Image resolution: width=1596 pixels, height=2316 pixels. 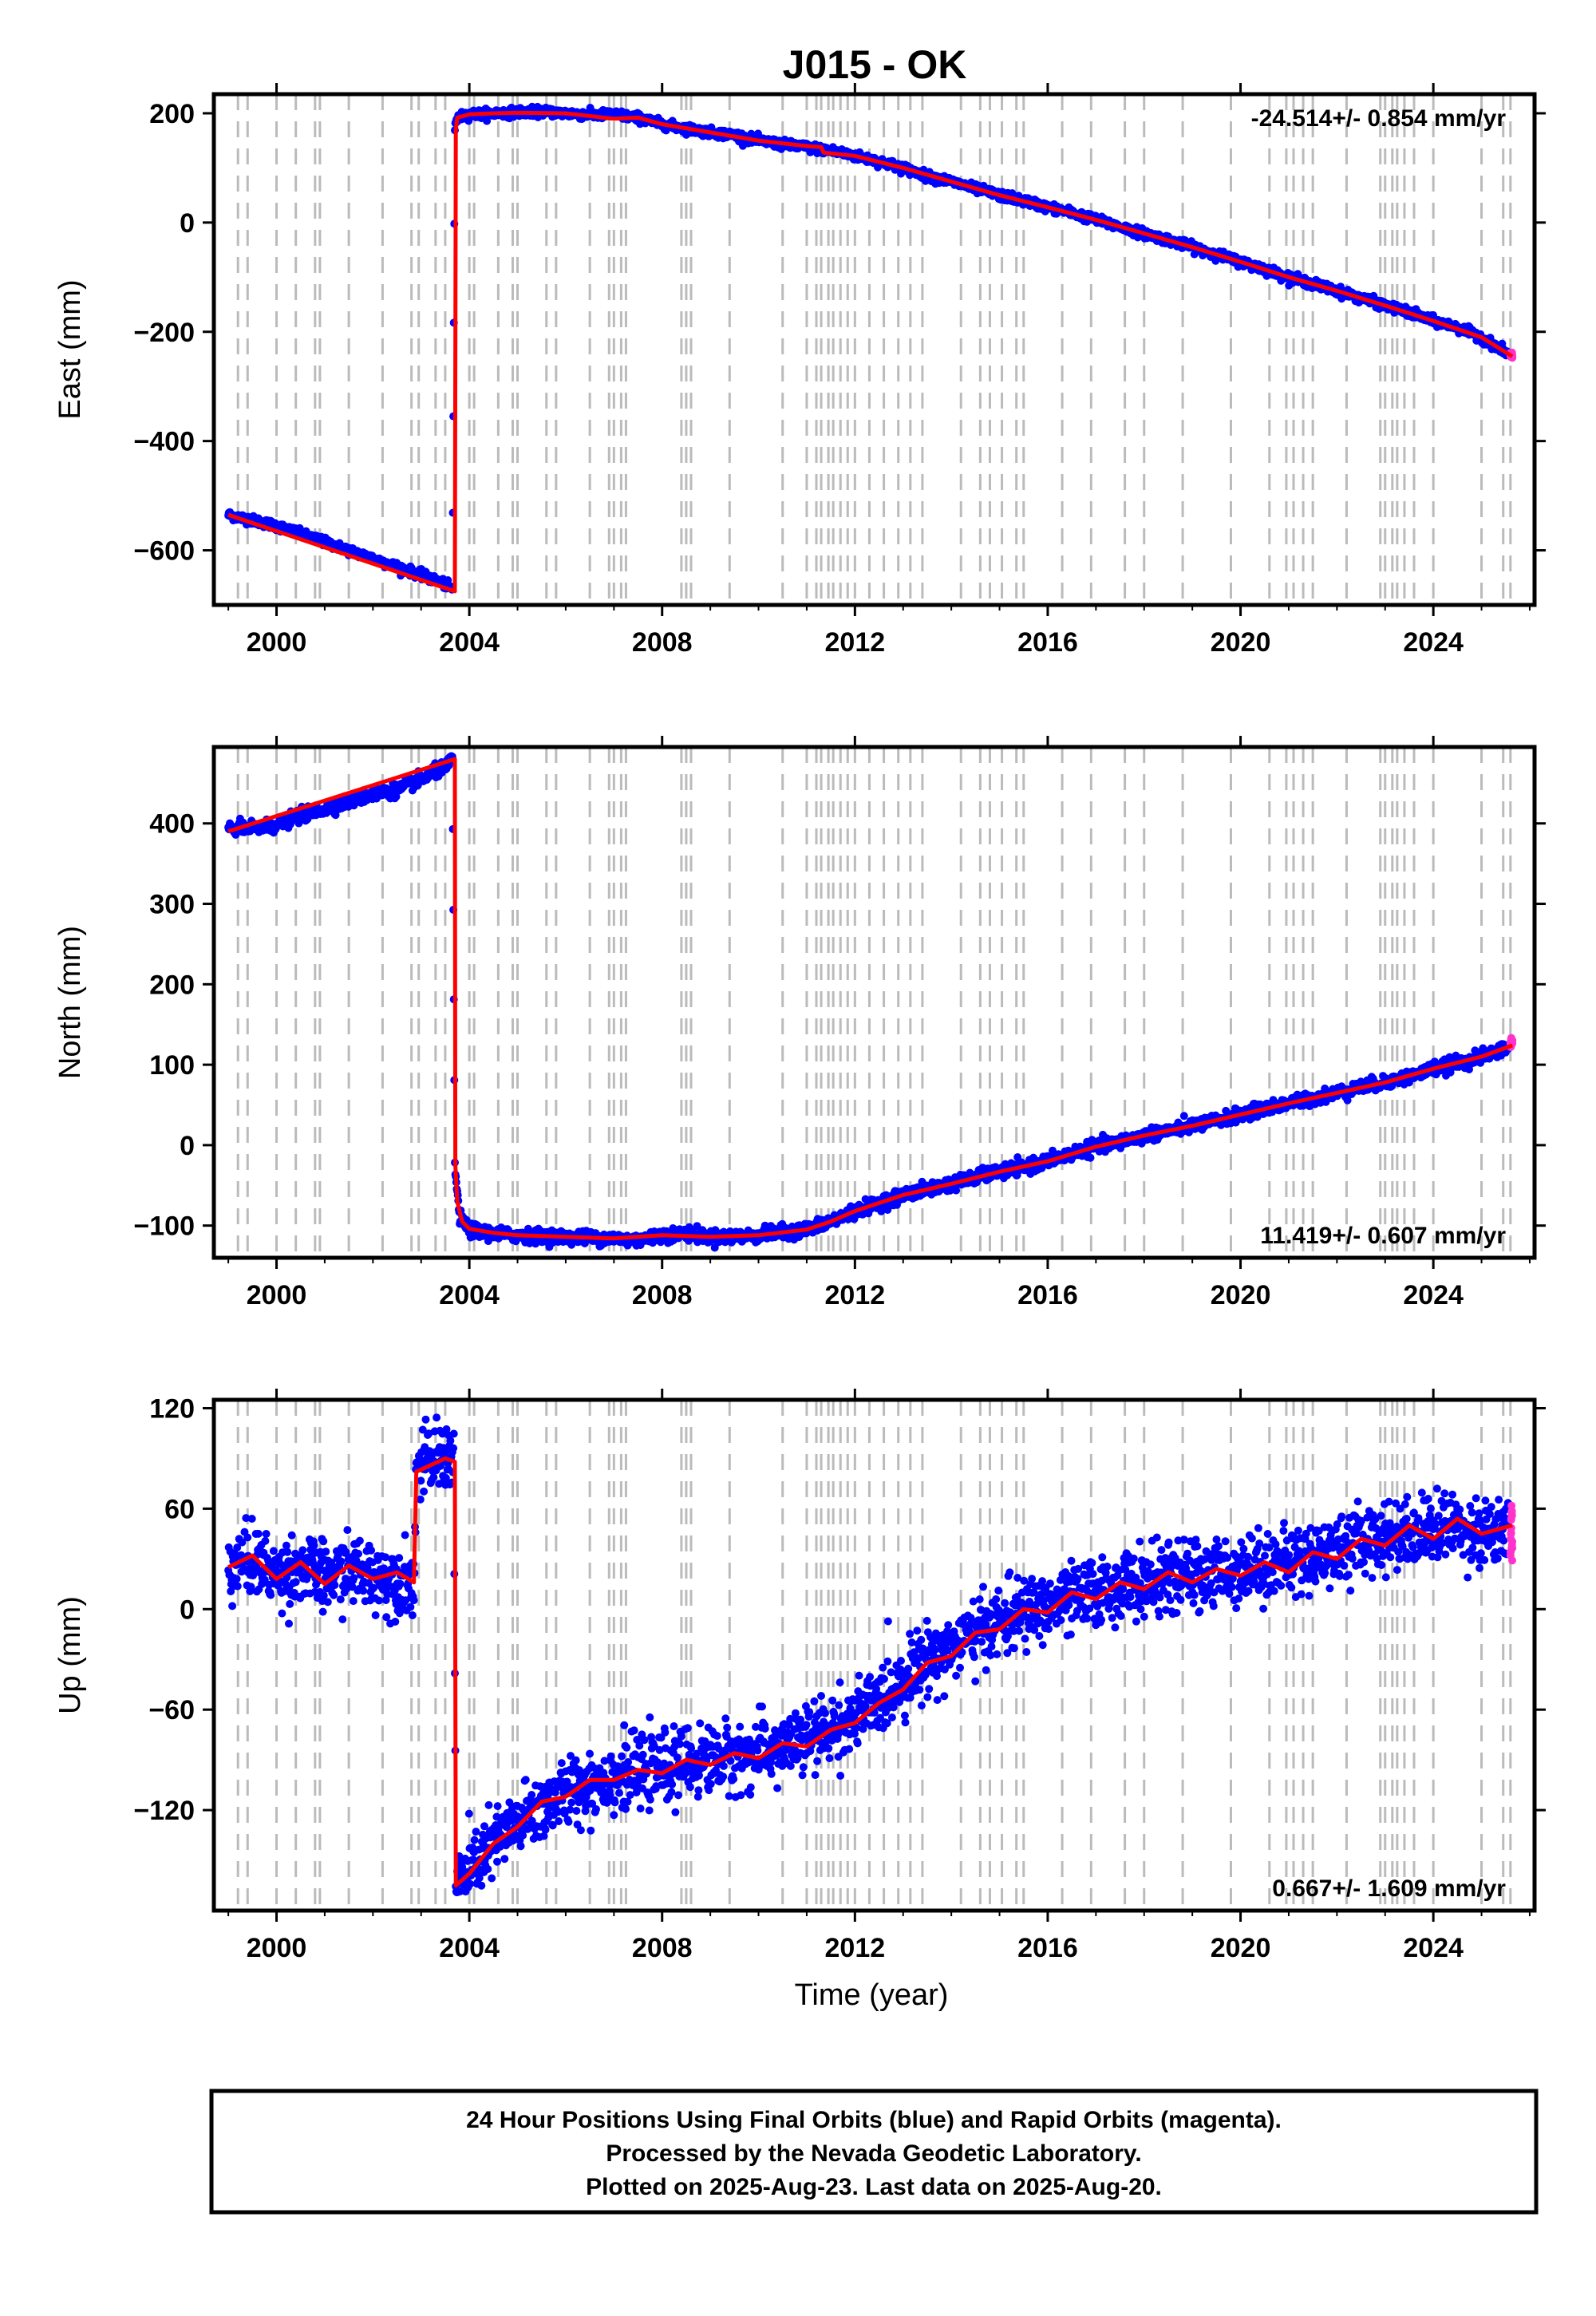 I want to click on x-tick-label: 2024, so click(x=1433, y=642).